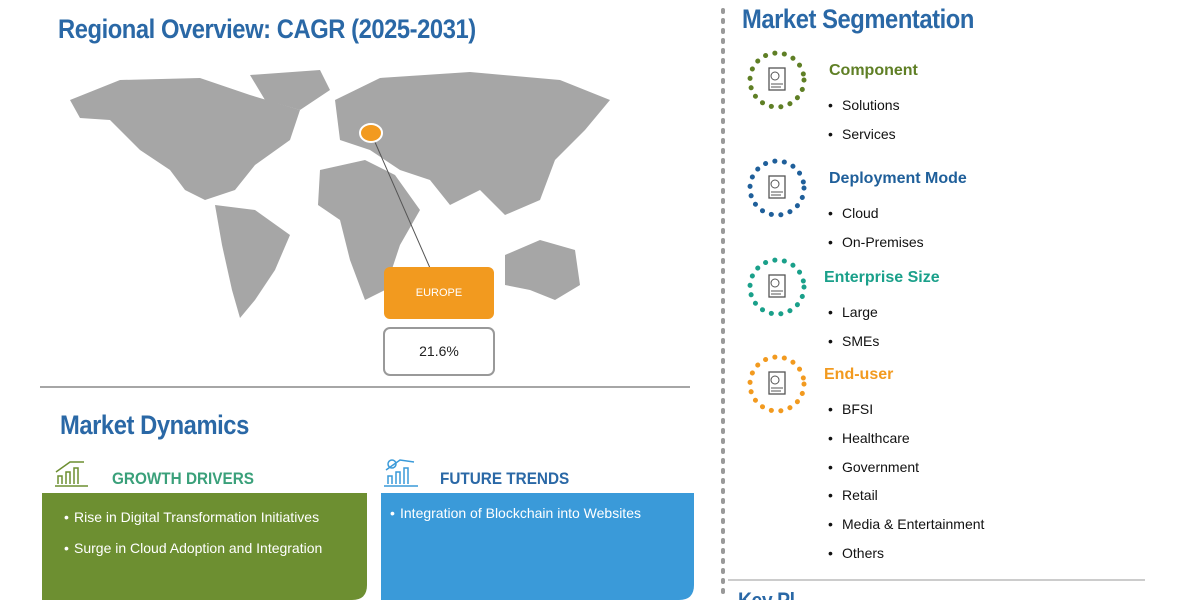 The height and width of the screenshot is (600, 1200). Describe the element at coordinates (873, 467) in the screenshot. I see `segment-item: Government` at that location.